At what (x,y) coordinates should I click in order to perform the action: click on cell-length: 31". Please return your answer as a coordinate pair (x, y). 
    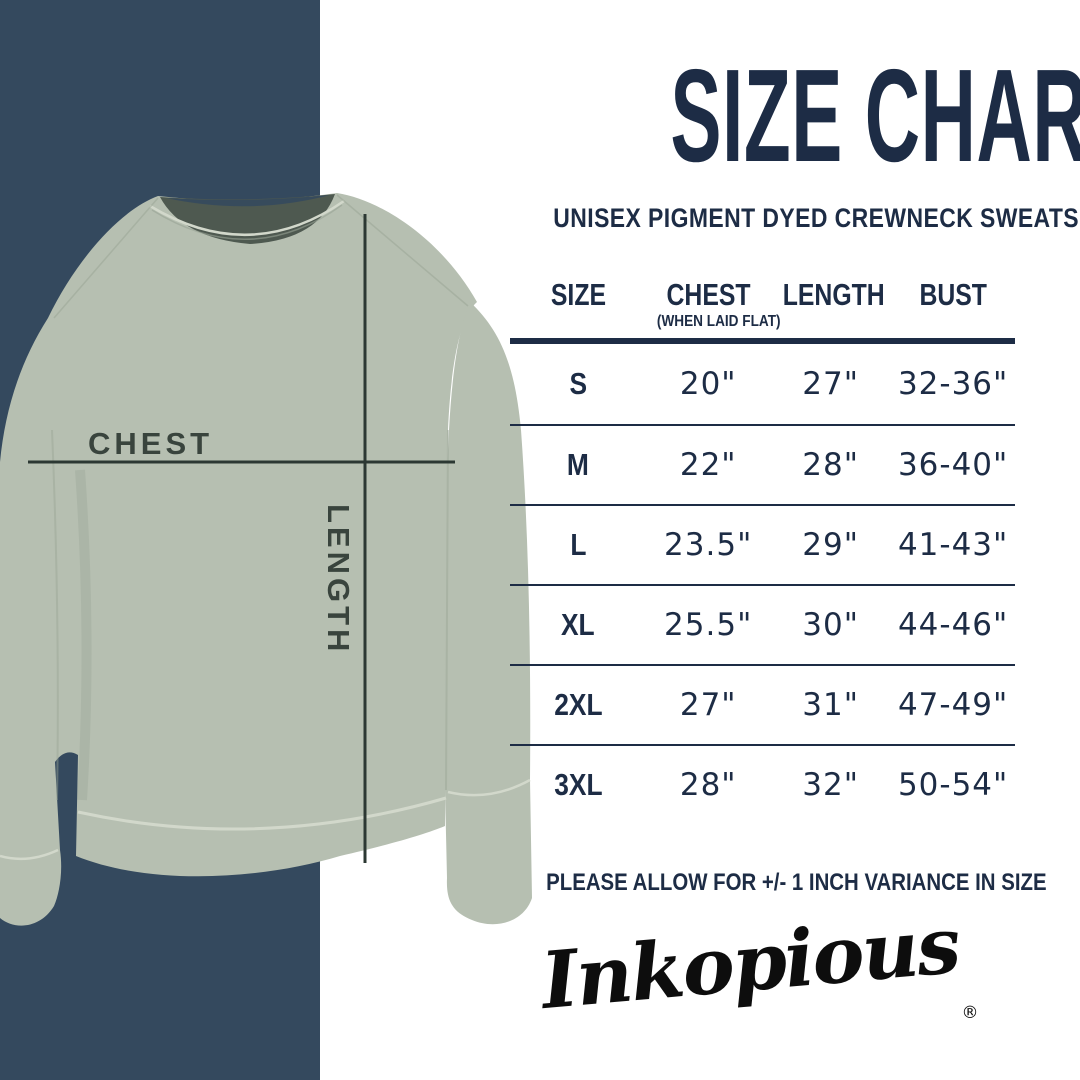
    Looking at the image, I should click on (831, 705).